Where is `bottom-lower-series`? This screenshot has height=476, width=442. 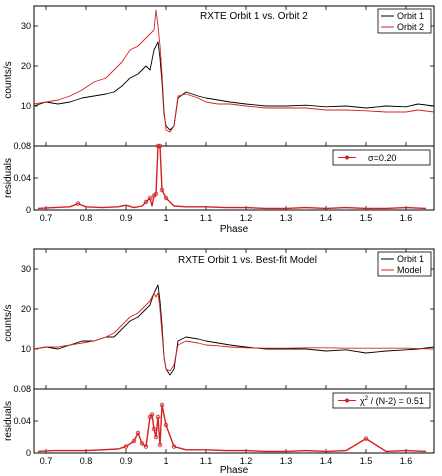 bottom-lower-series is located at coordinates (232, 427).